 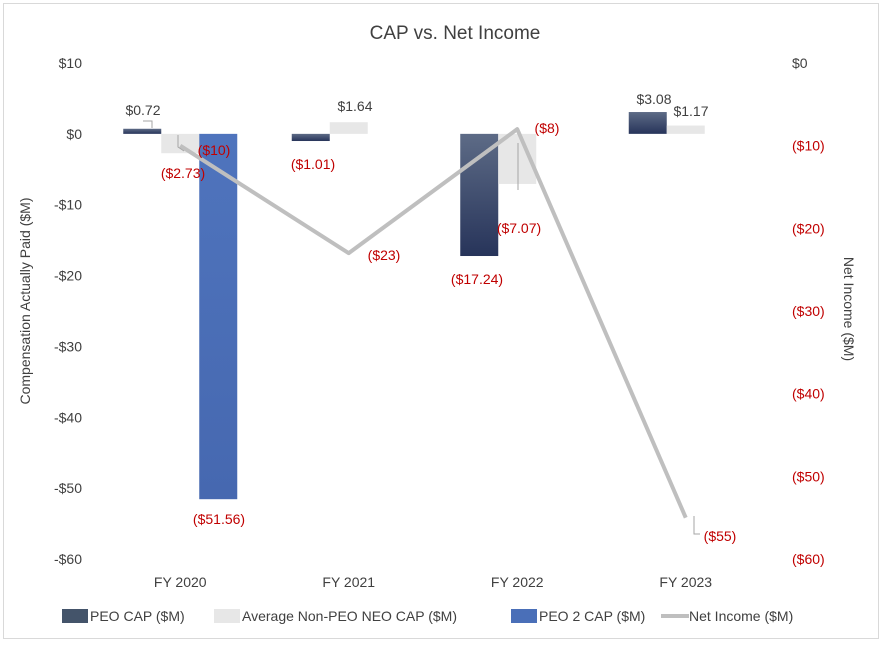 I want to click on y-axis-title: Compensation Actually Paid ($M), so click(x=25, y=301).